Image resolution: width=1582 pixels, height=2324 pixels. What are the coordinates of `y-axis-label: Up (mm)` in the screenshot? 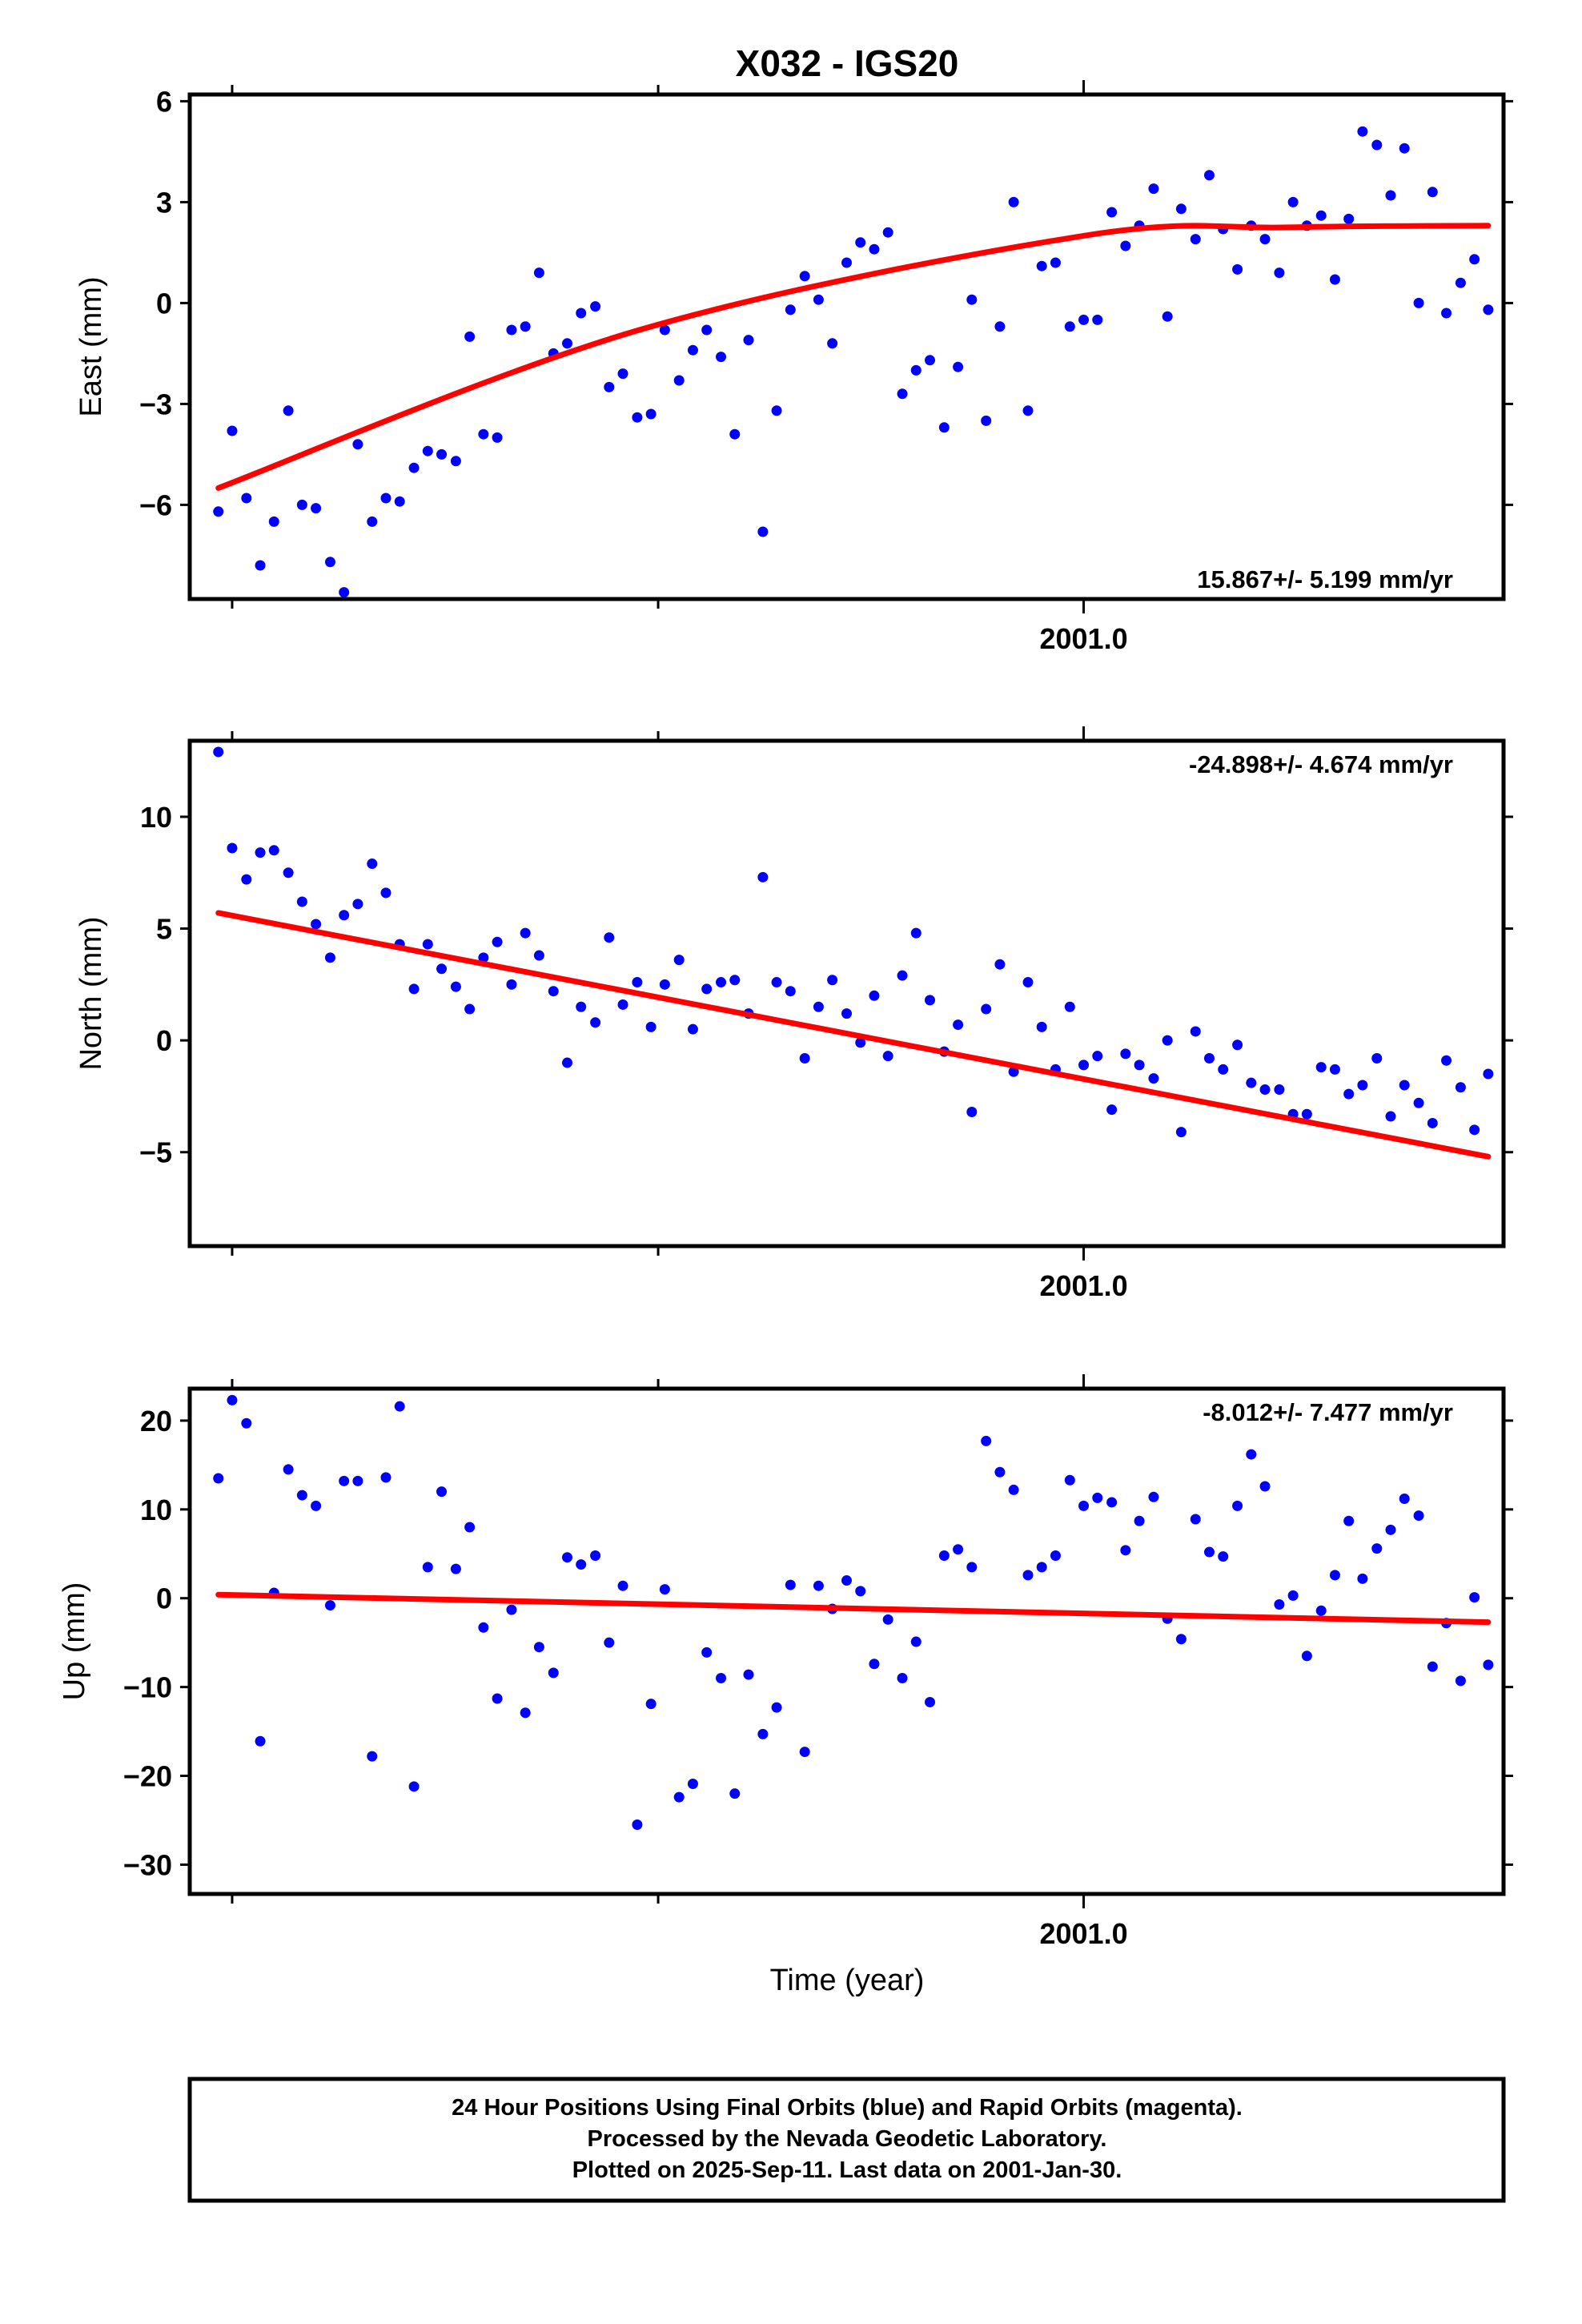 It's located at (74, 1642).